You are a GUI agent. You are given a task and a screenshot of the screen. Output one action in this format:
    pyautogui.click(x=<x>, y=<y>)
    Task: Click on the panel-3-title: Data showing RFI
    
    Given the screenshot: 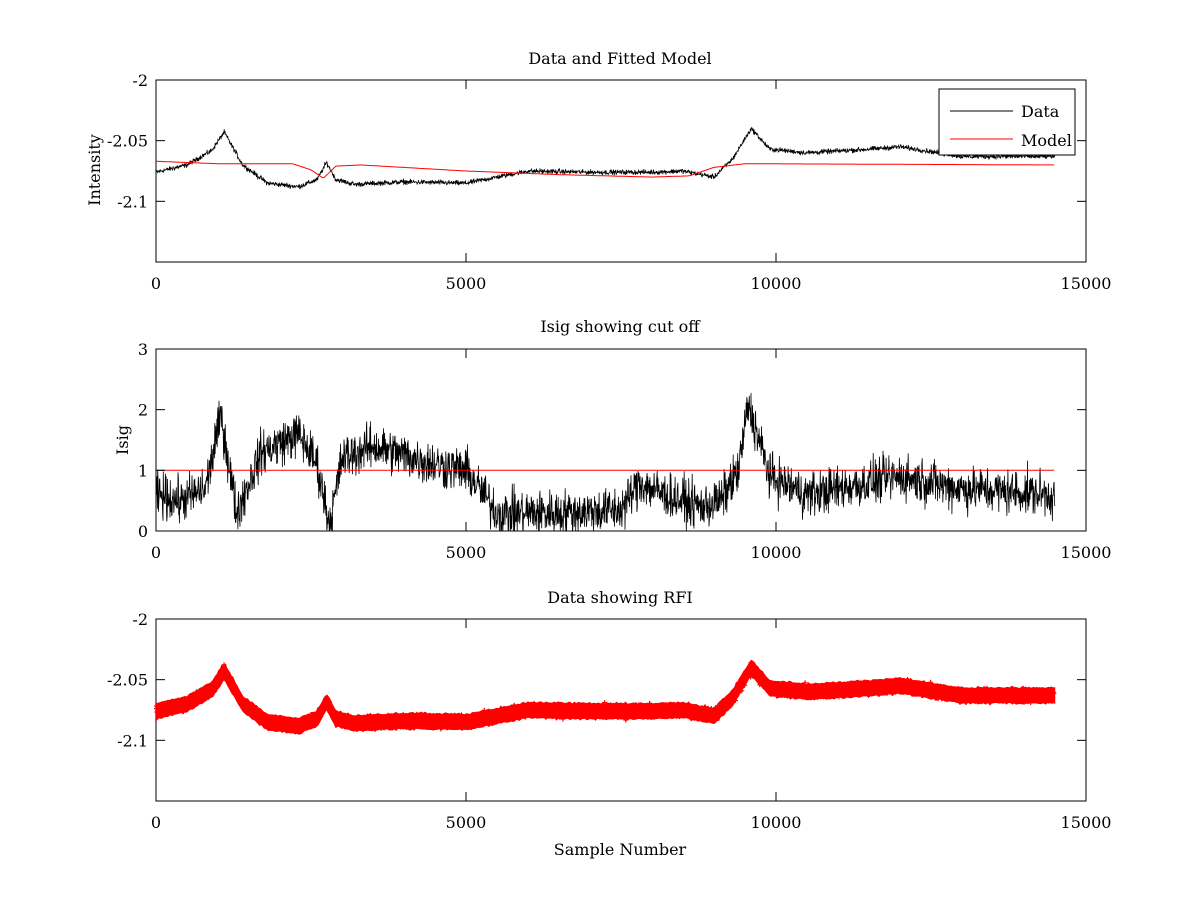 What is the action you would take?
    pyautogui.click(x=619, y=597)
    